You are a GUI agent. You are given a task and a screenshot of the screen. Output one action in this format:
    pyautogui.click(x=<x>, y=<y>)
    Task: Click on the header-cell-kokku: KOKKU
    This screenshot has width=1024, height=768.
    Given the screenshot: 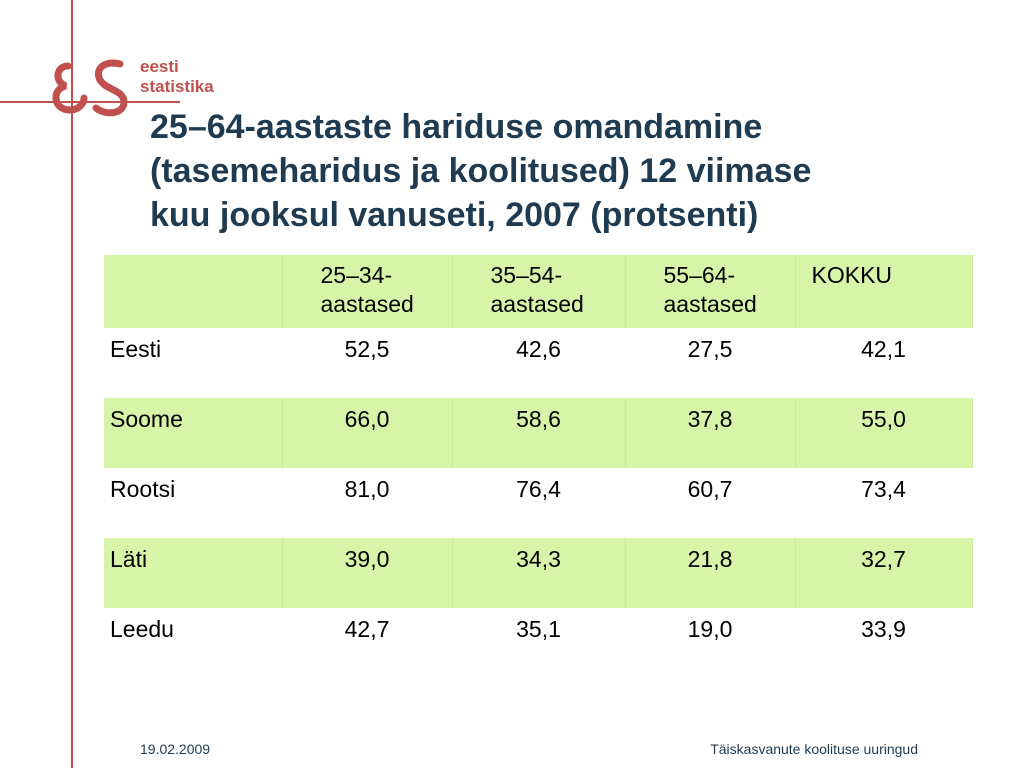 What is the action you would take?
    pyautogui.click(x=884, y=291)
    